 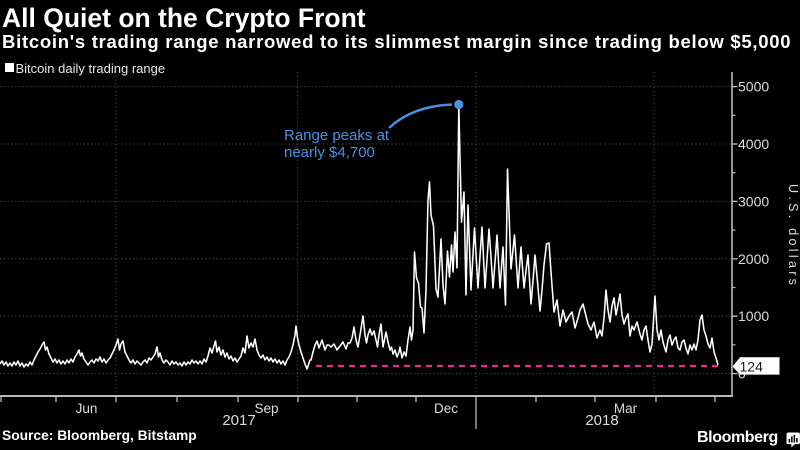 I want to click on svg-text: 124, so click(x=752, y=366).